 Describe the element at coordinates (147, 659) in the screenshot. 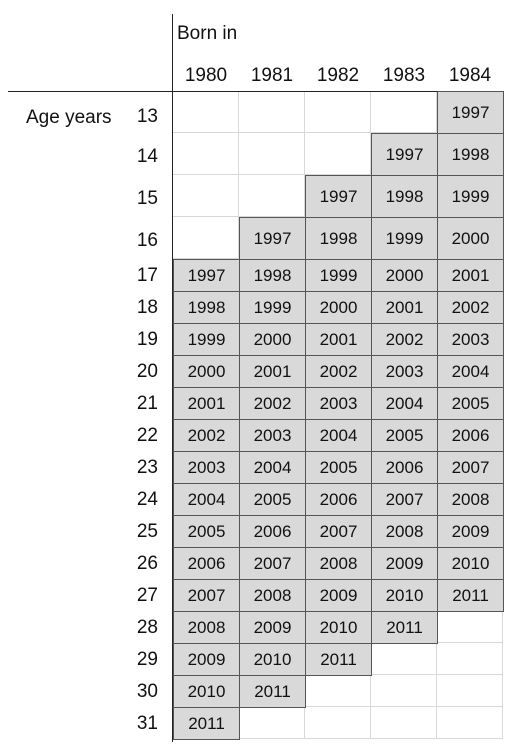

I see `age-row-label: 29` at that location.